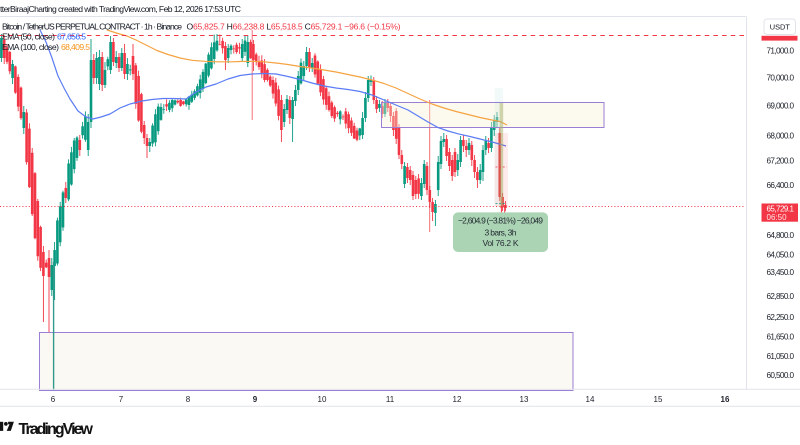  I want to click on svg-text: 68,409.5, so click(75, 47).